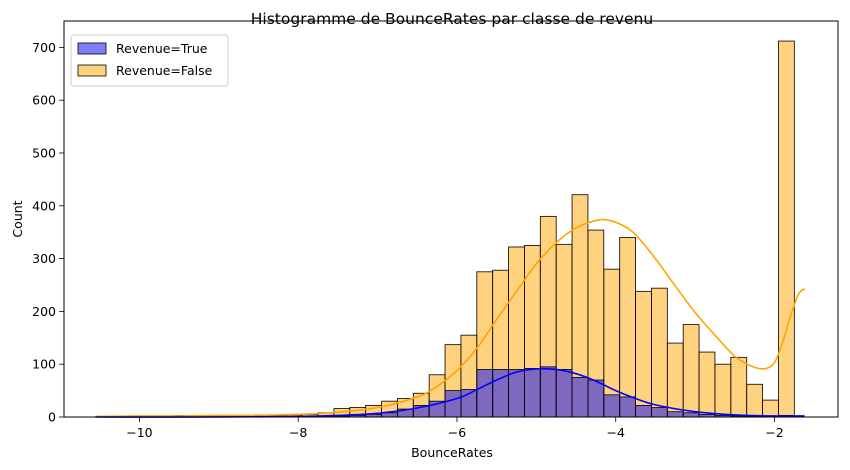 The width and height of the screenshot is (850, 470). What do you see at coordinates (452, 452) in the screenshot?
I see `x-axis-label: BounceRates` at bounding box center [452, 452].